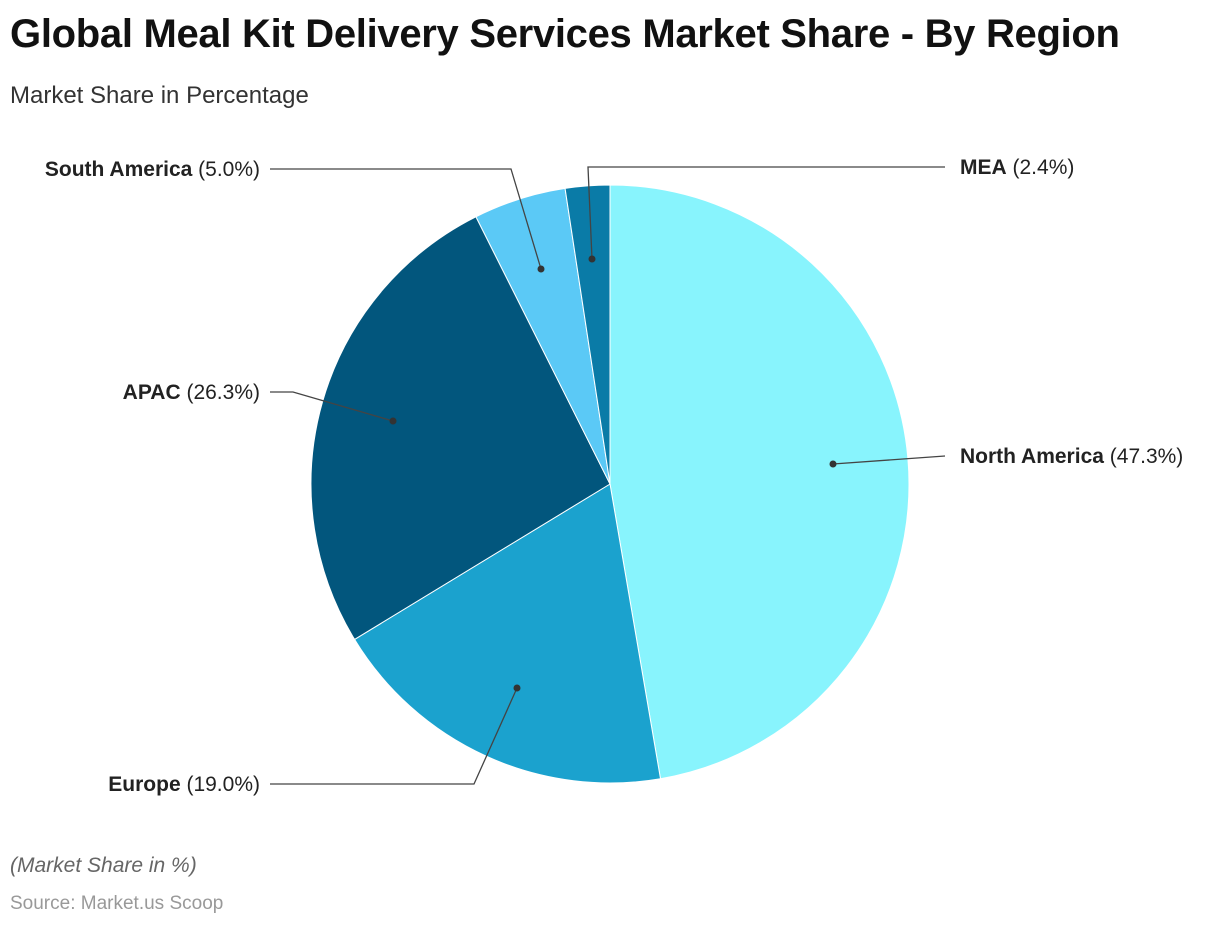 The width and height of the screenshot is (1220, 928). What do you see at coordinates (332, 406) in the screenshot?
I see `leader-line-apac` at bounding box center [332, 406].